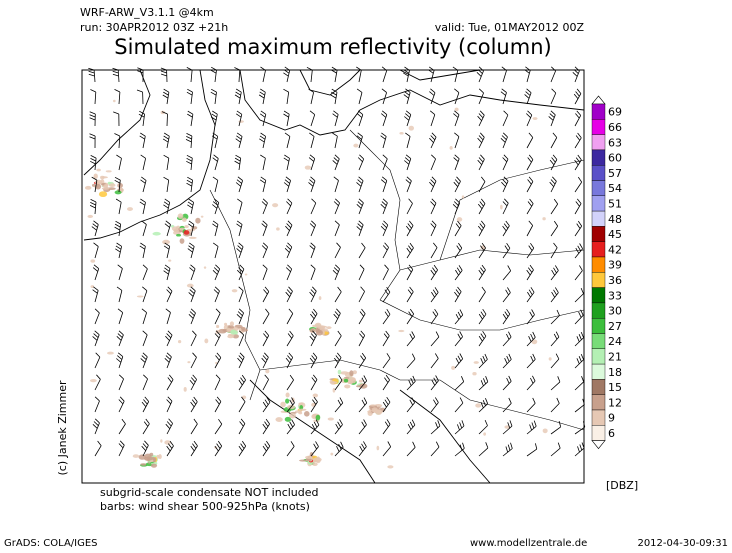 This screenshot has height=553, width=732. Describe the element at coordinates (615, 158) in the screenshot. I see `colorbar-label: 60` at that location.